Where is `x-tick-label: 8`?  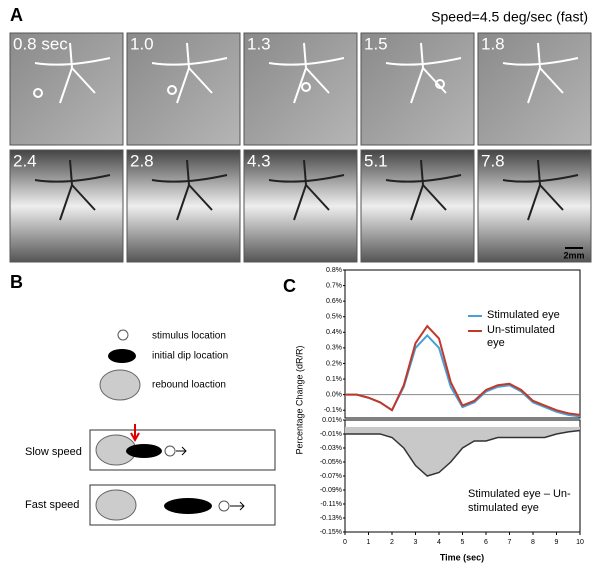 x-tick-label: 8 is located at coordinates (533, 542).